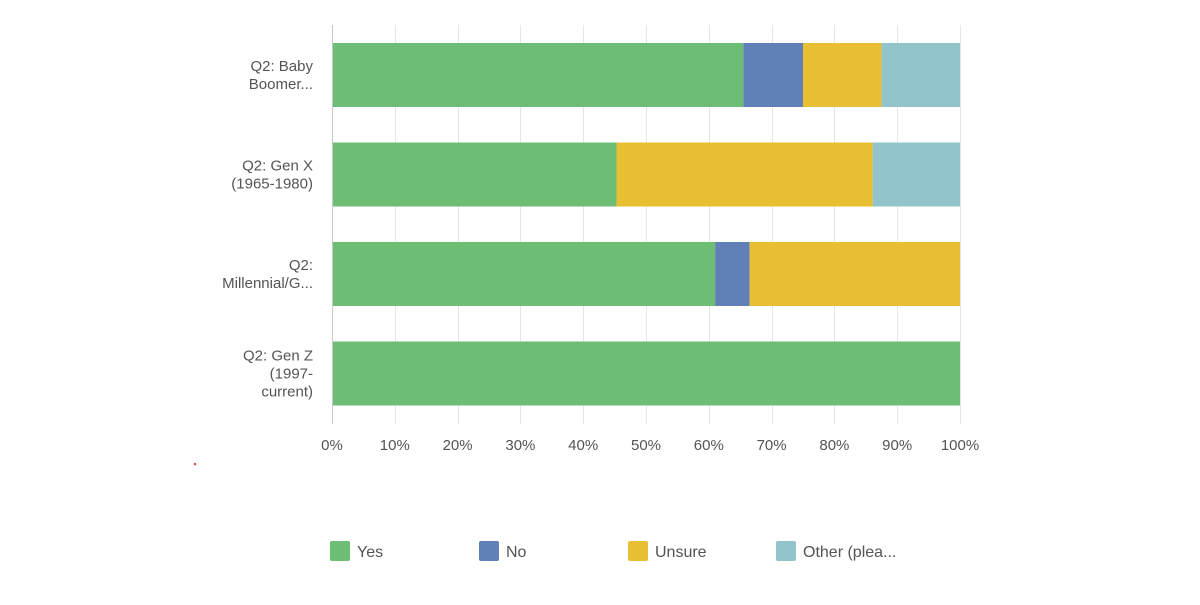 This screenshot has width=1200, height=605. What do you see at coordinates (834, 445) in the screenshot?
I see `x-tick-label: 80%` at bounding box center [834, 445].